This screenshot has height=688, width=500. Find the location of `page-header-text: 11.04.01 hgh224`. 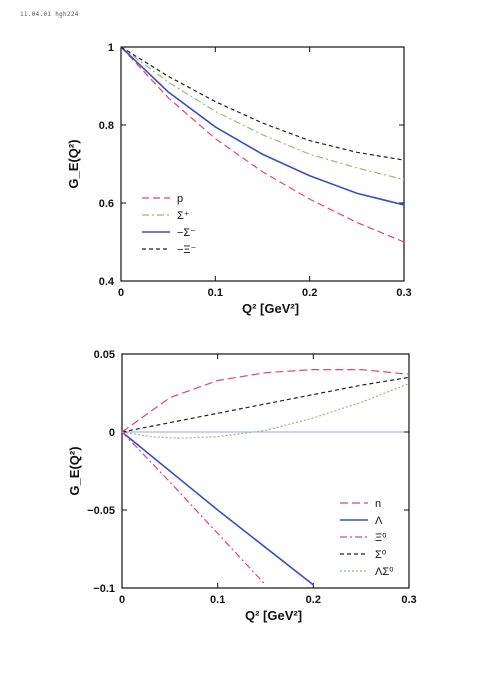

page-header-text: 11.04.01 hgh224 is located at coordinates (49, 14).